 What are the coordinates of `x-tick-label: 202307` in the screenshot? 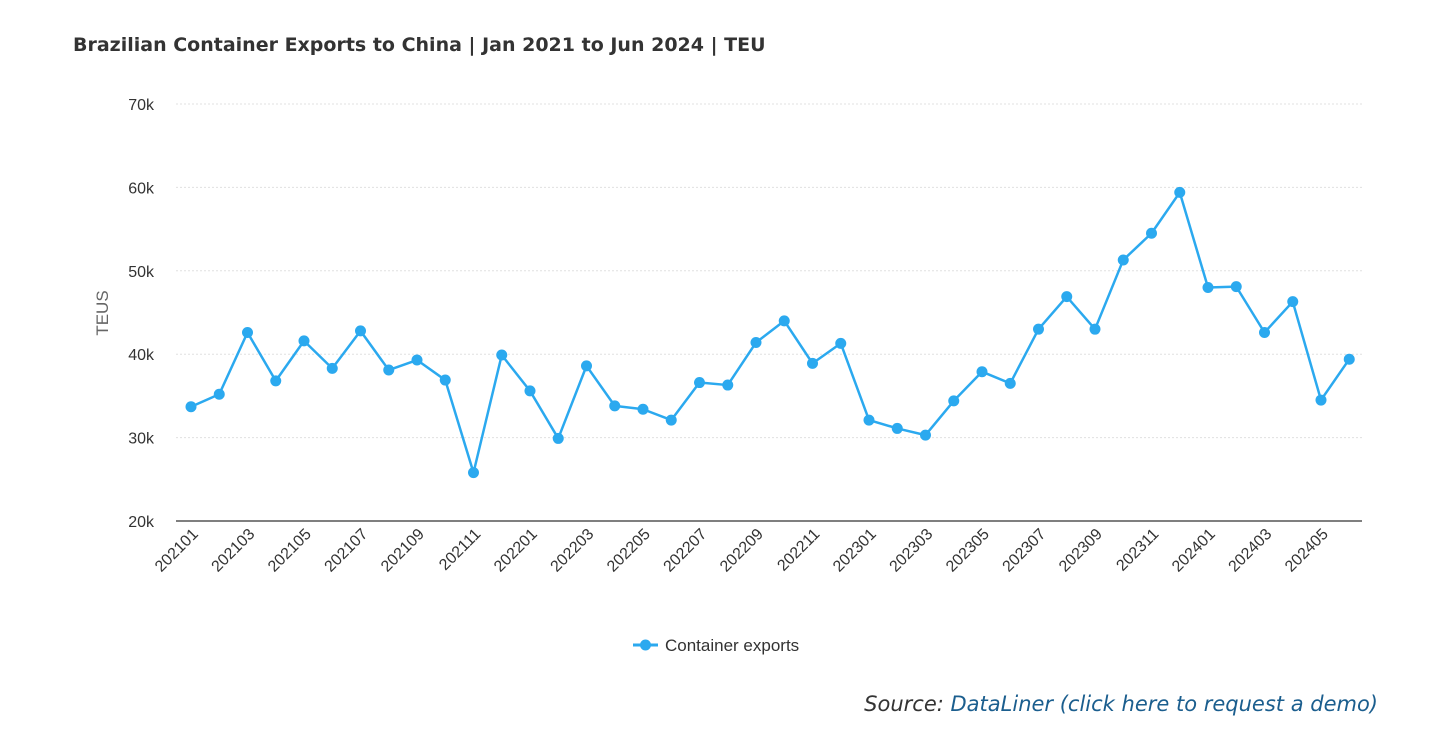 It's located at (1025, 551).